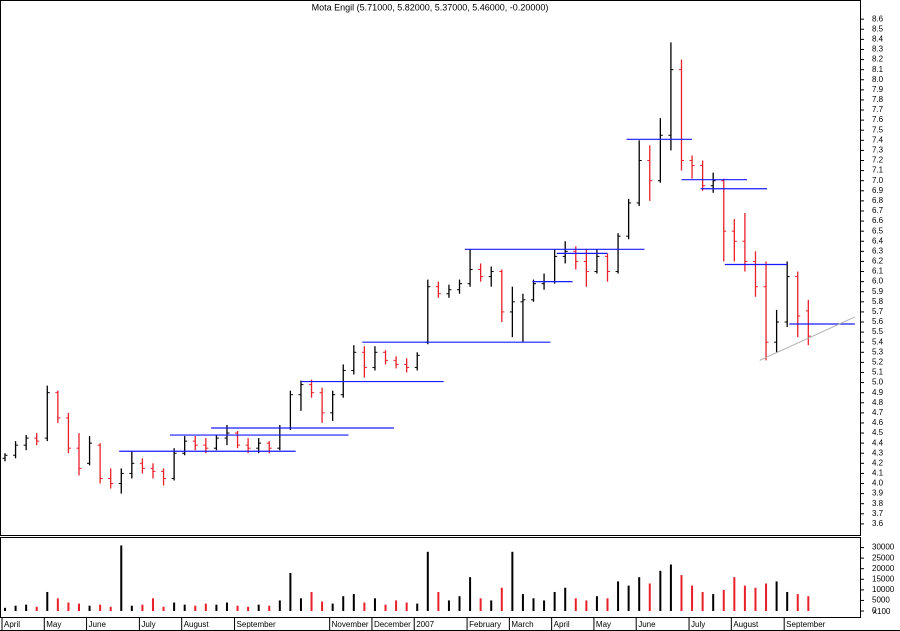  I want to click on y-tick-label: 7.5, so click(878, 129).